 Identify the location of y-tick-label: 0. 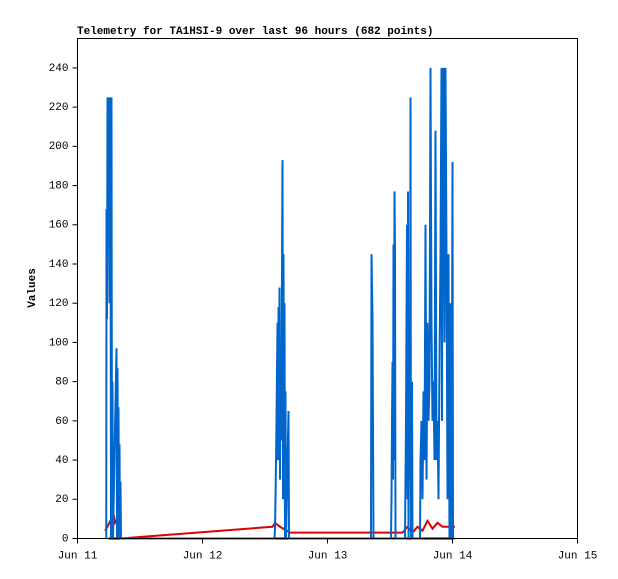
(65, 539).